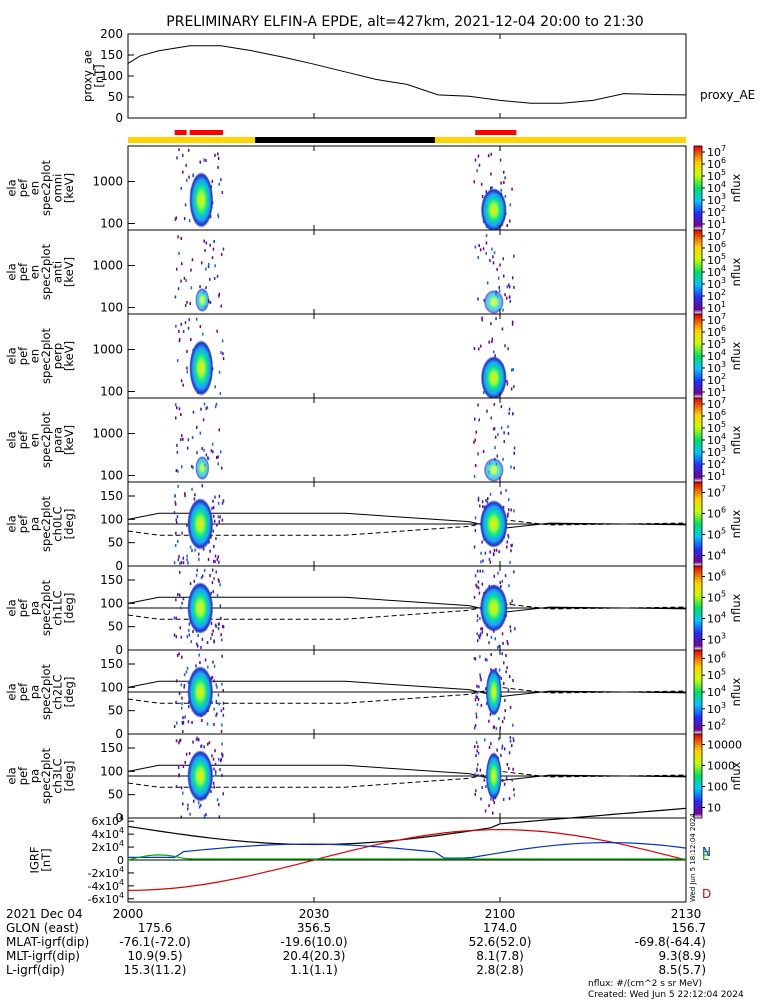 This screenshot has width=775, height=1000. What do you see at coordinates (706, 852) in the screenshot?
I see `igrf-legend-N: N` at bounding box center [706, 852].